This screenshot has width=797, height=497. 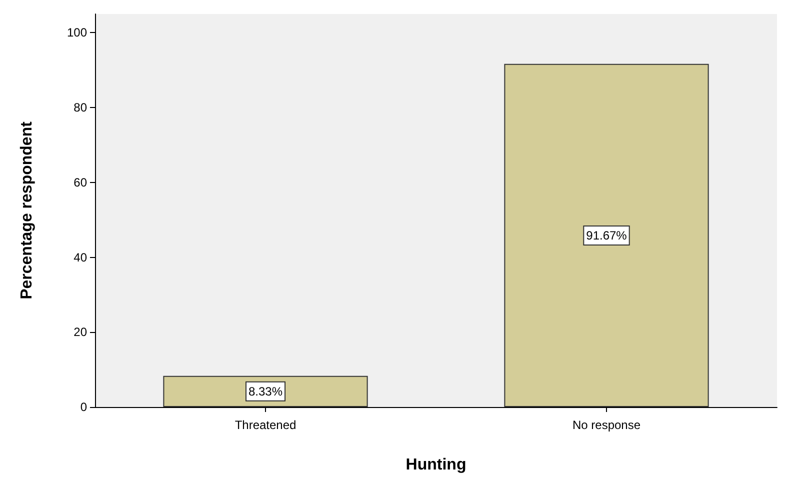 What do you see at coordinates (265, 425) in the screenshot?
I see `x-tick-label: Threatened` at bounding box center [265, 425].